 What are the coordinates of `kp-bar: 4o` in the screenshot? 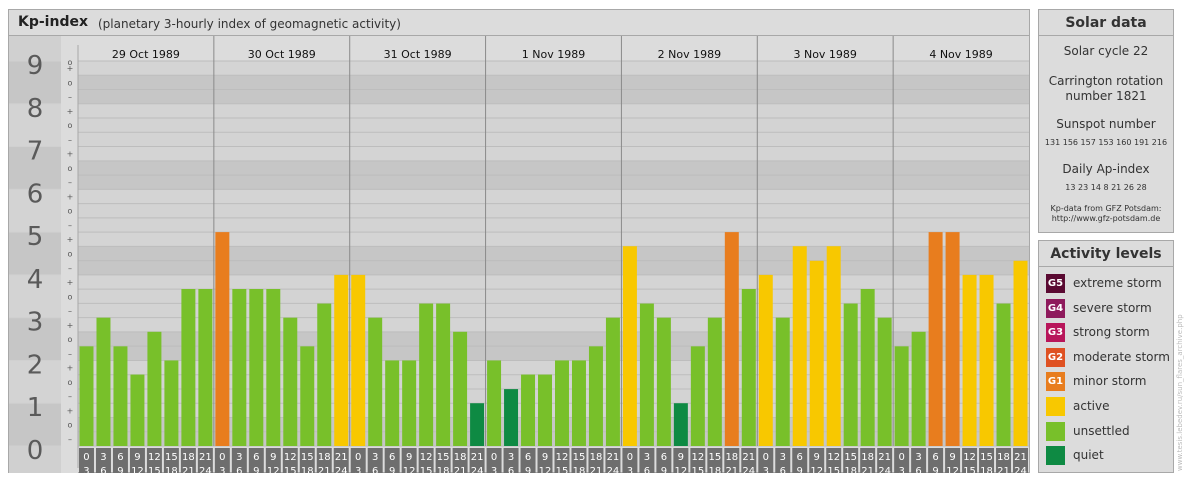 It's located at (341, 360).